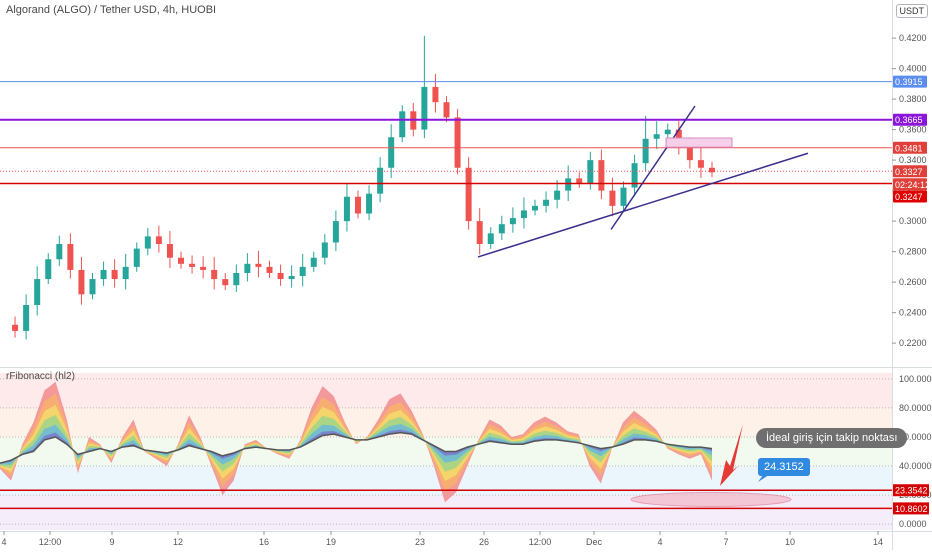 The width and height of the screenshot is (932, 553). What do you see at coordinates (913, 38) in the screenshot?
I see `price-tick-label: 0.4200` at bounding box center [913, 38].